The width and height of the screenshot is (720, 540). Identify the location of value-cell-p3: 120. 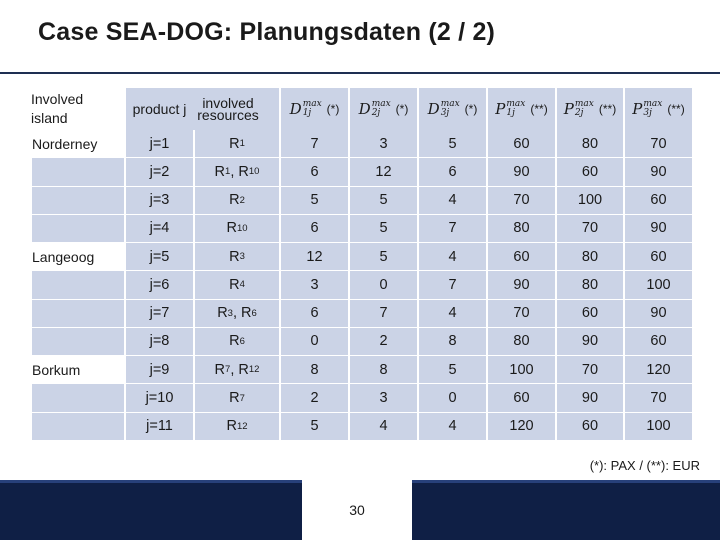
(658, 370).